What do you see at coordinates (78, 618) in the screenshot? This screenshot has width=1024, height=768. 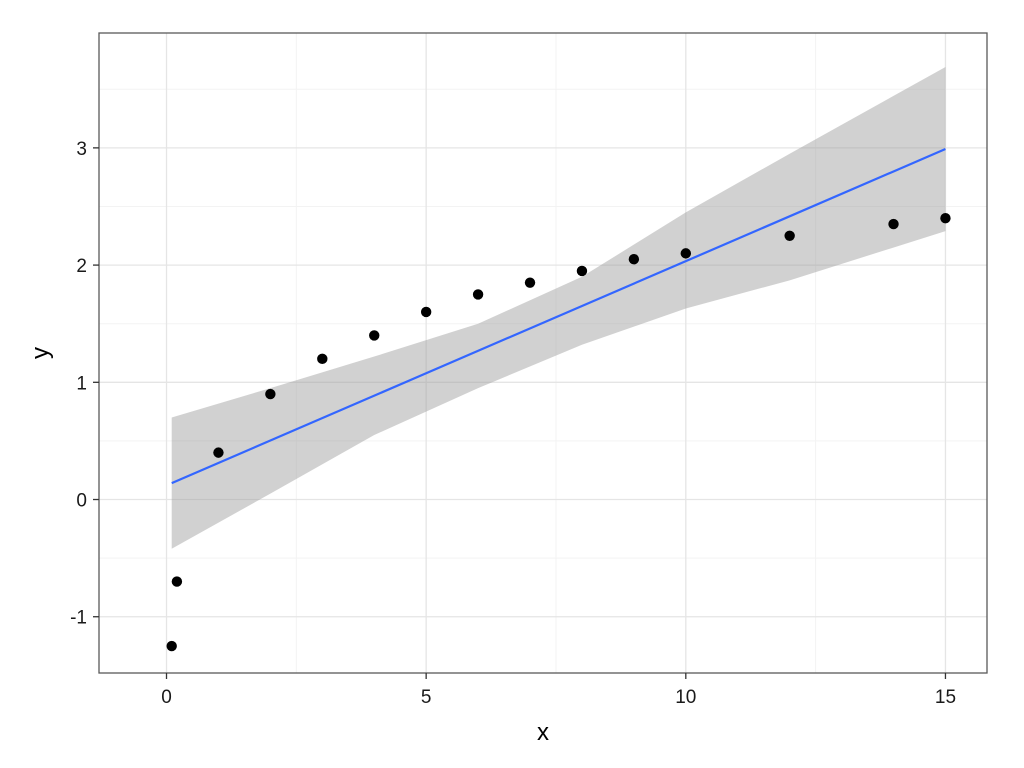 I see `y-tick-label-0: -1` at bounding box center [78, 618].